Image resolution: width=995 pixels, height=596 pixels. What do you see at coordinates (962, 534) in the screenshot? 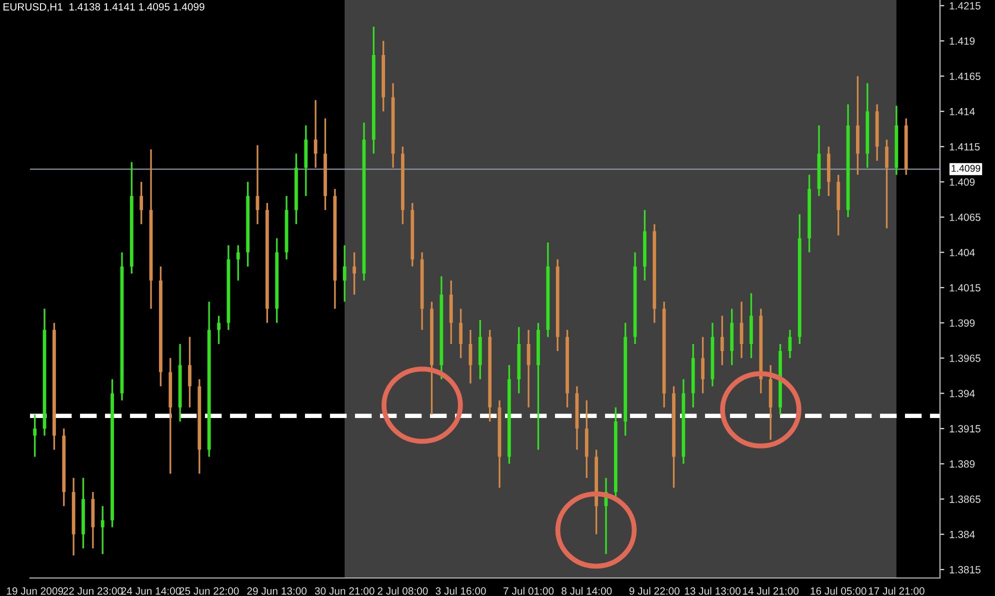
I see `y-tick-label: 1.384` at bounding box center [962, 534].